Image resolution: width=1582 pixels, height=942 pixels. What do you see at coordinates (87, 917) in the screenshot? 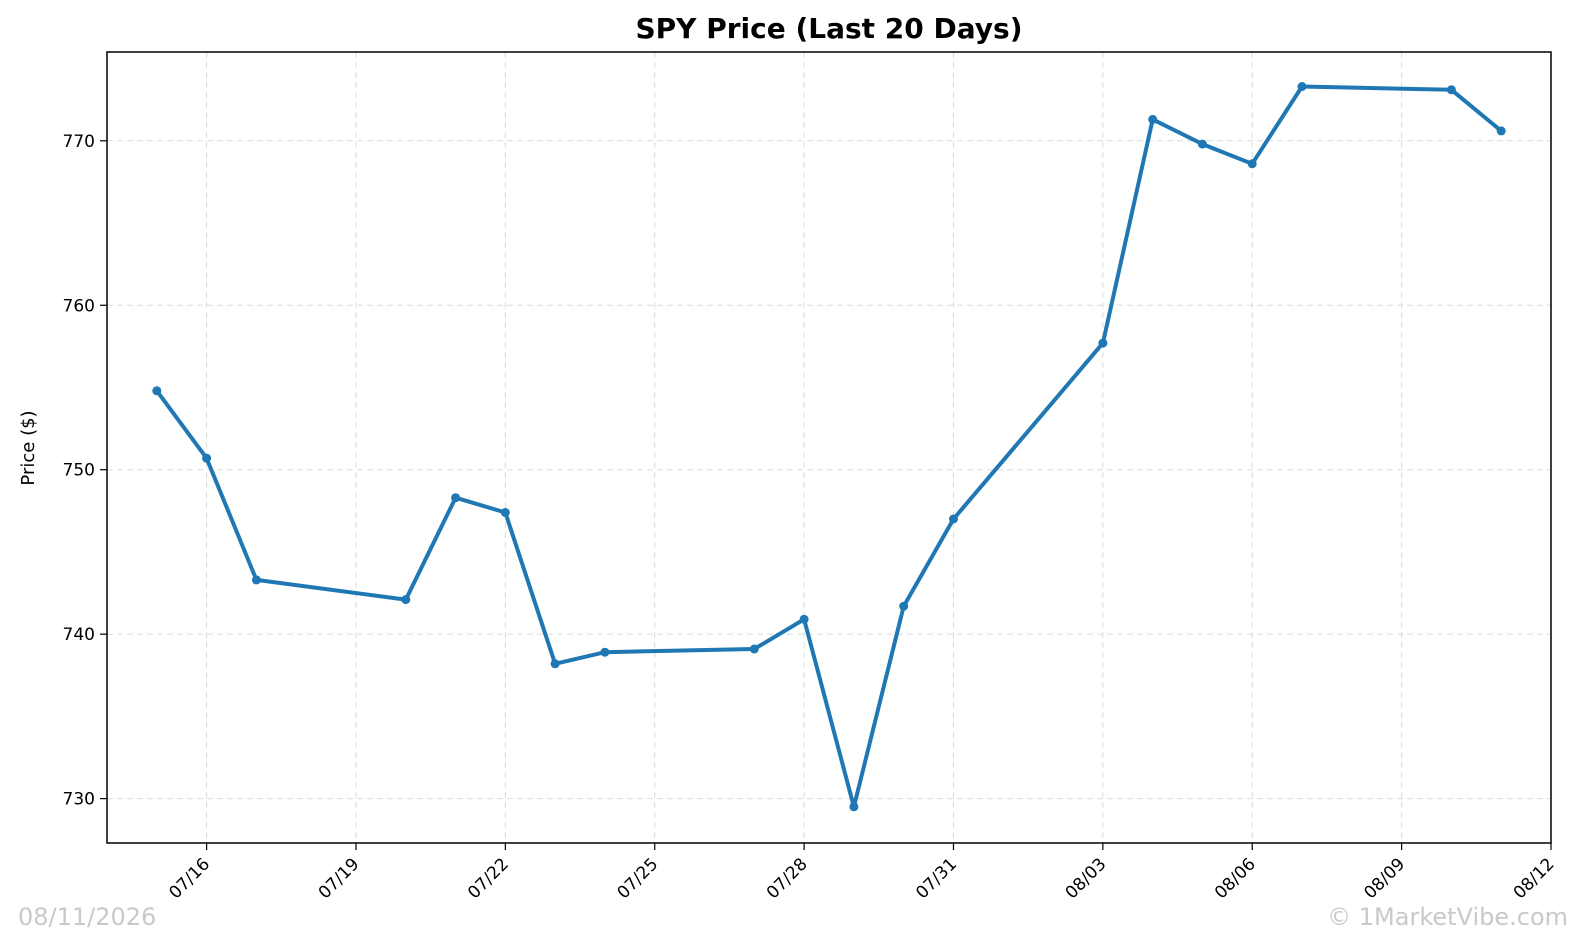
I see `date-stamp: 08/11/2026` at bounding box center [87, 917].